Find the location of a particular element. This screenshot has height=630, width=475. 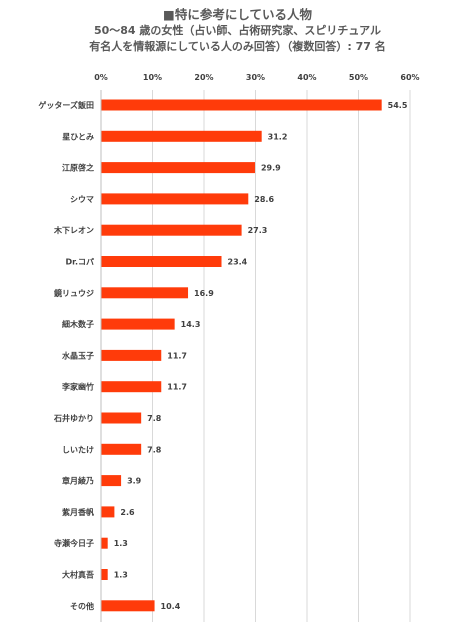

category-label: 石井ゆかり is located at coordinates (73, 418).